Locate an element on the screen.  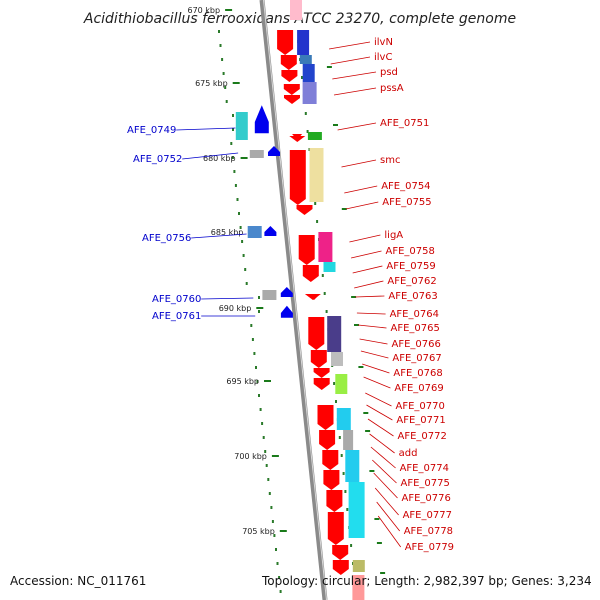
right-gene-label: AFE_0774 is located at coordinates (424, 468).